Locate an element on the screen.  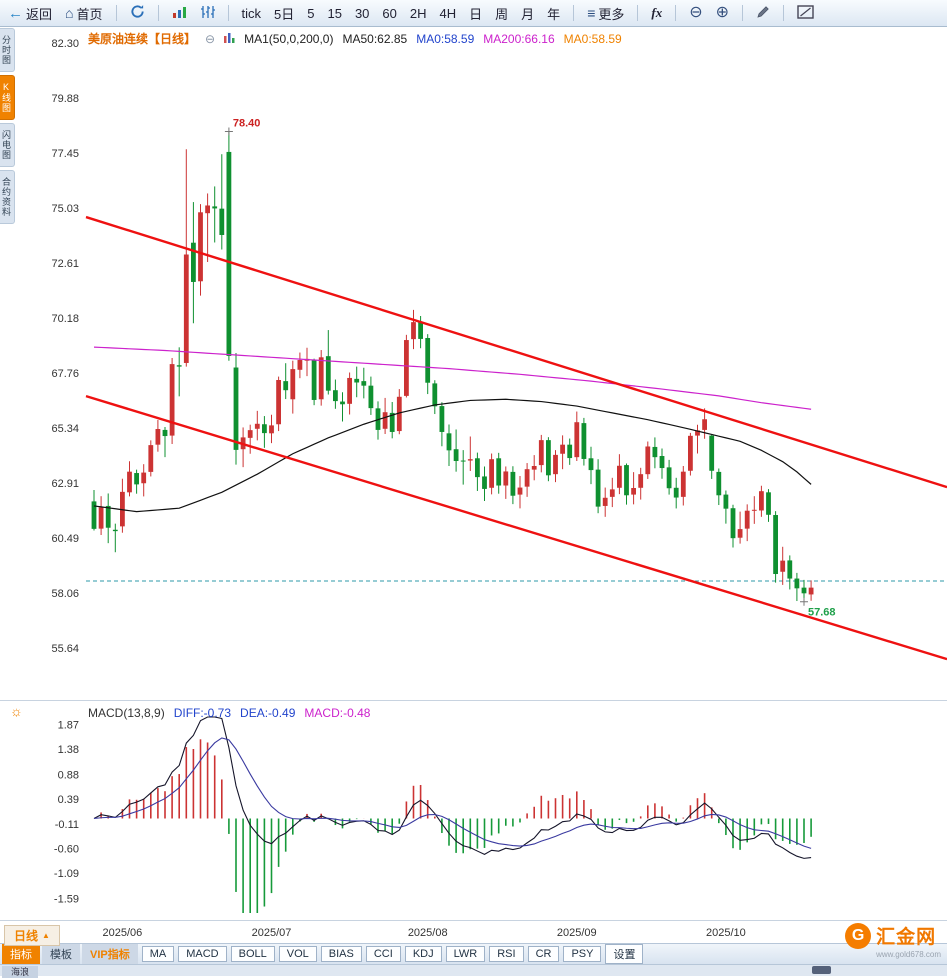
period-button-15: 15 is located at coordinates (334, 13).